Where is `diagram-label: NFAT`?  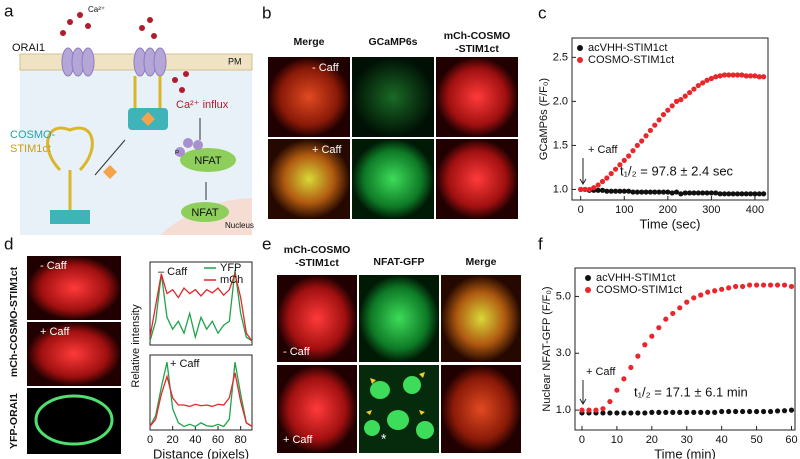
diagram-label: NFAT is located at coordinates (205, 213).